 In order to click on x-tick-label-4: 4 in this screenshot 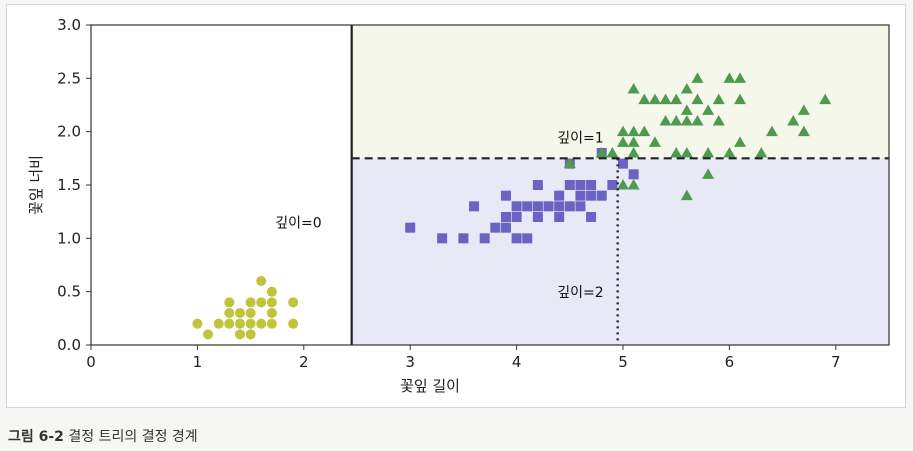, I will do `click(517, 362)`.